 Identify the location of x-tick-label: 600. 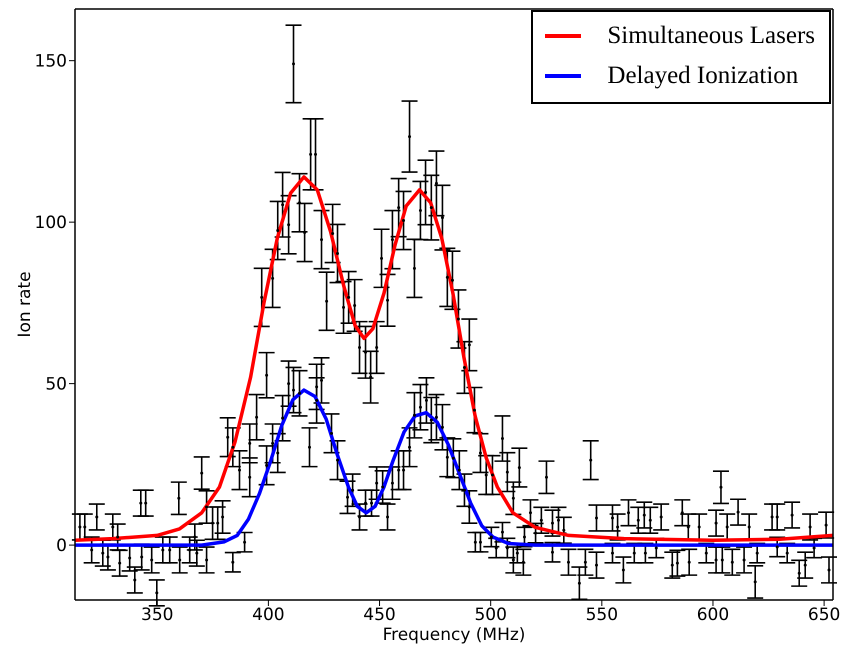
(713, 615).